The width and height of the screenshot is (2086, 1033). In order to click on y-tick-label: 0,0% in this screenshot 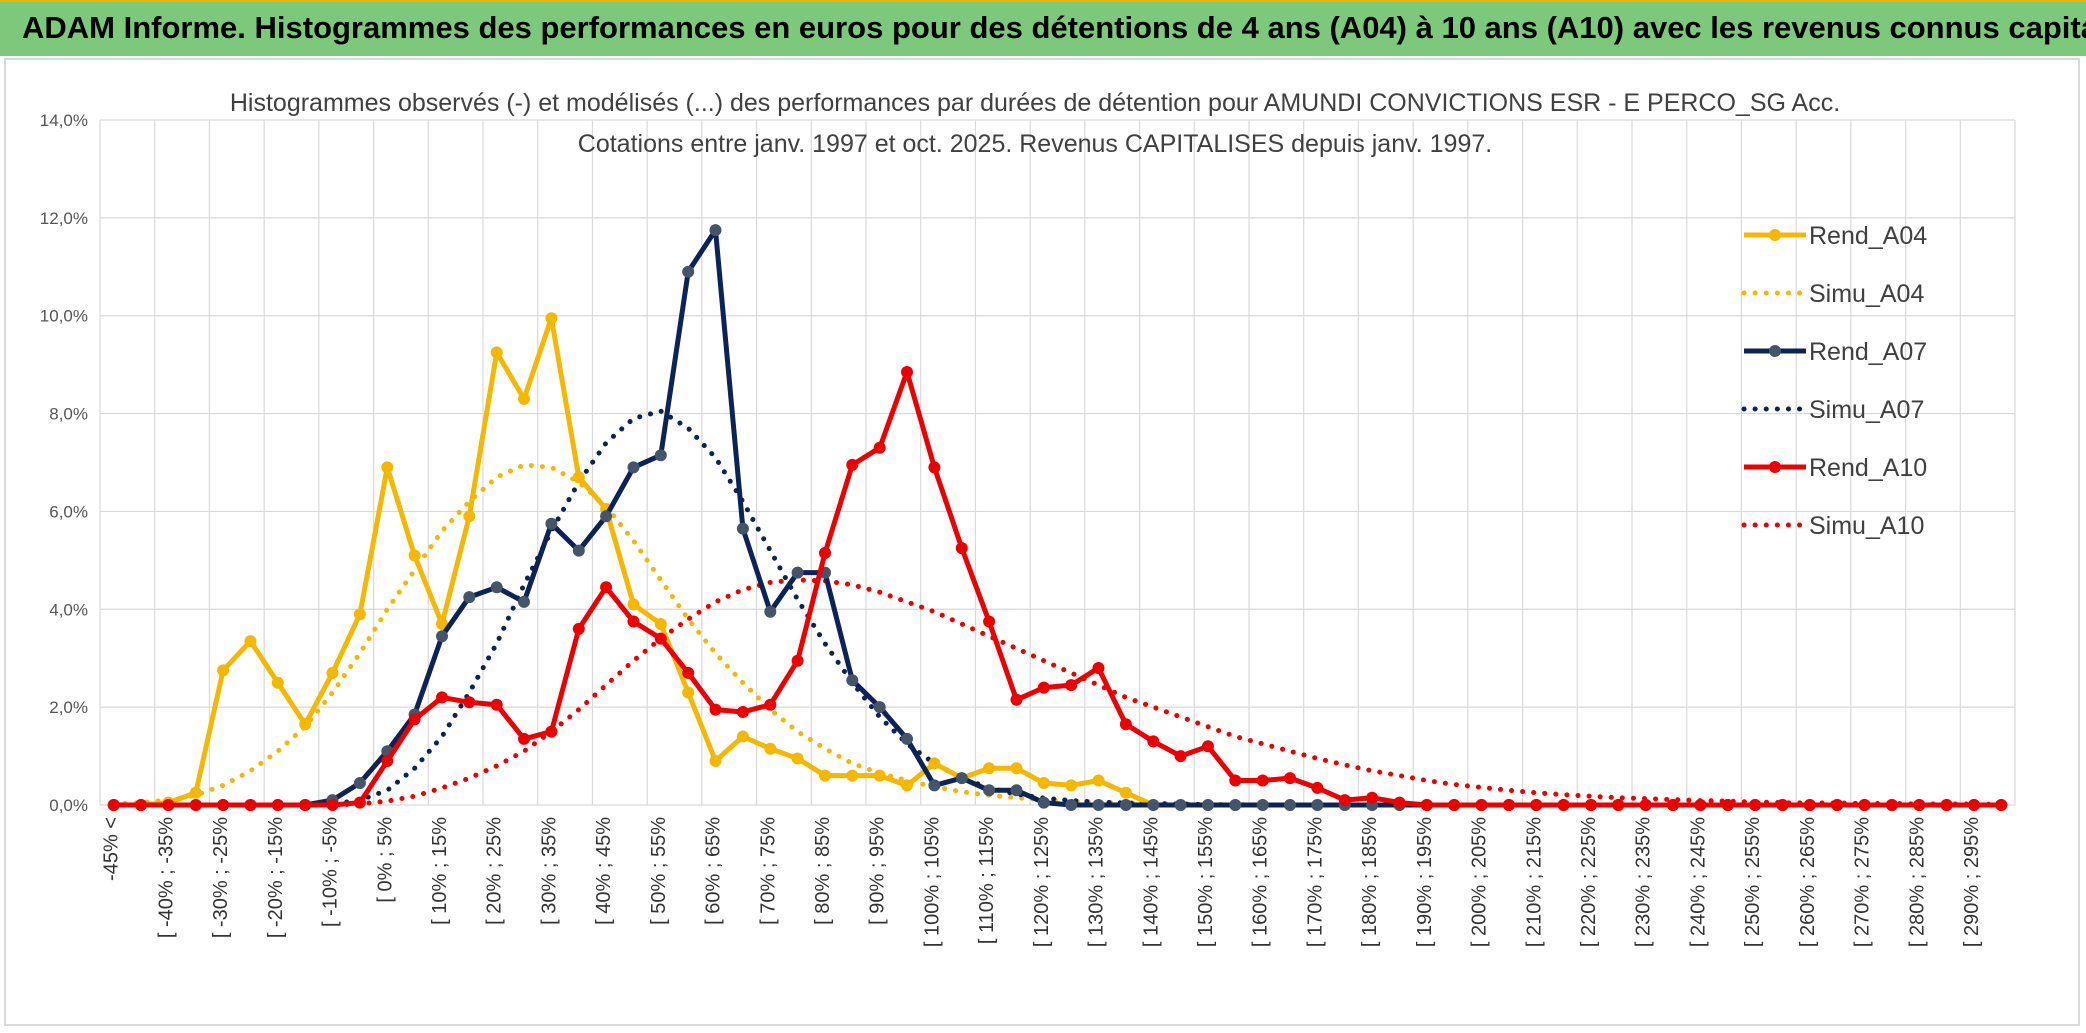, I will do `click(68, 805)`.